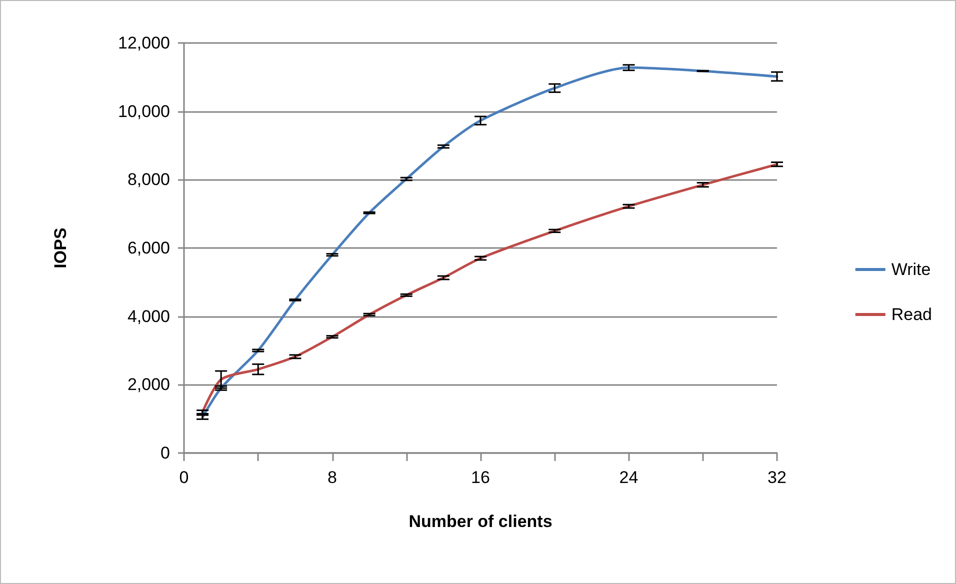 The image size is (956, 584). What do you see at coordinates (144, 111) in the screenshot?
I see `y-tick-label: 10,000` at bounding box center [144, 111].